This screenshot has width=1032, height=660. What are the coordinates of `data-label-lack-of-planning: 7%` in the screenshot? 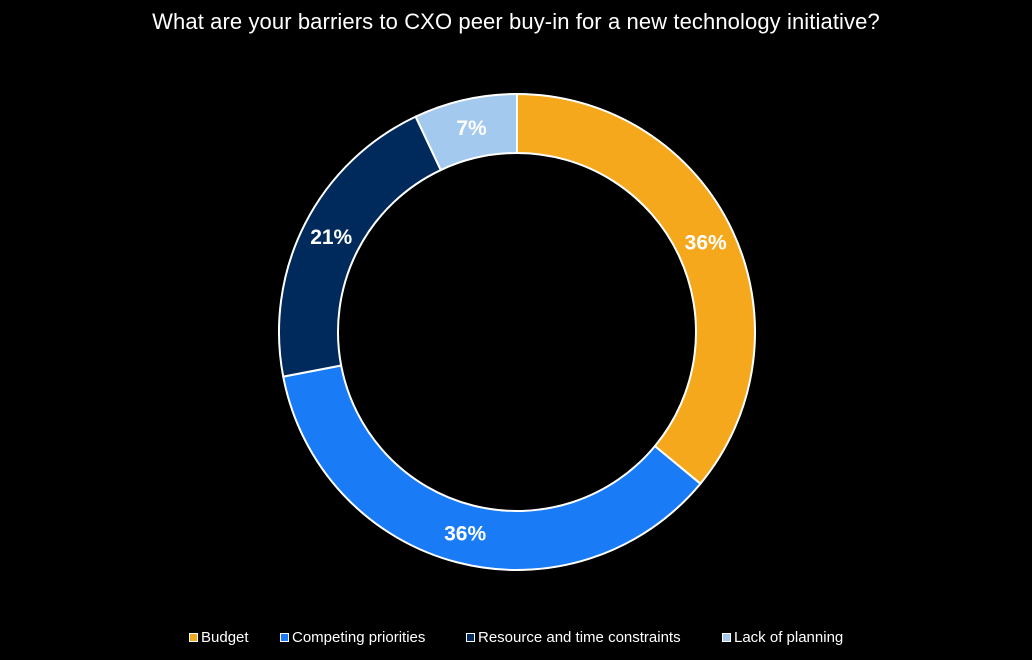 It's located at (471, 128).